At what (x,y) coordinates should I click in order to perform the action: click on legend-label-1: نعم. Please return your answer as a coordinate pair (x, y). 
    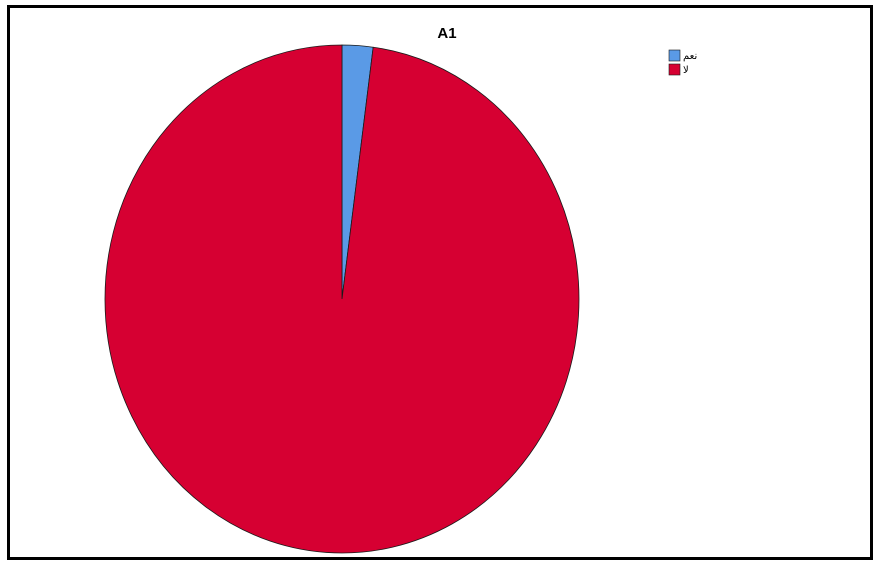
    Looking at the image, I should click on (690, 56).